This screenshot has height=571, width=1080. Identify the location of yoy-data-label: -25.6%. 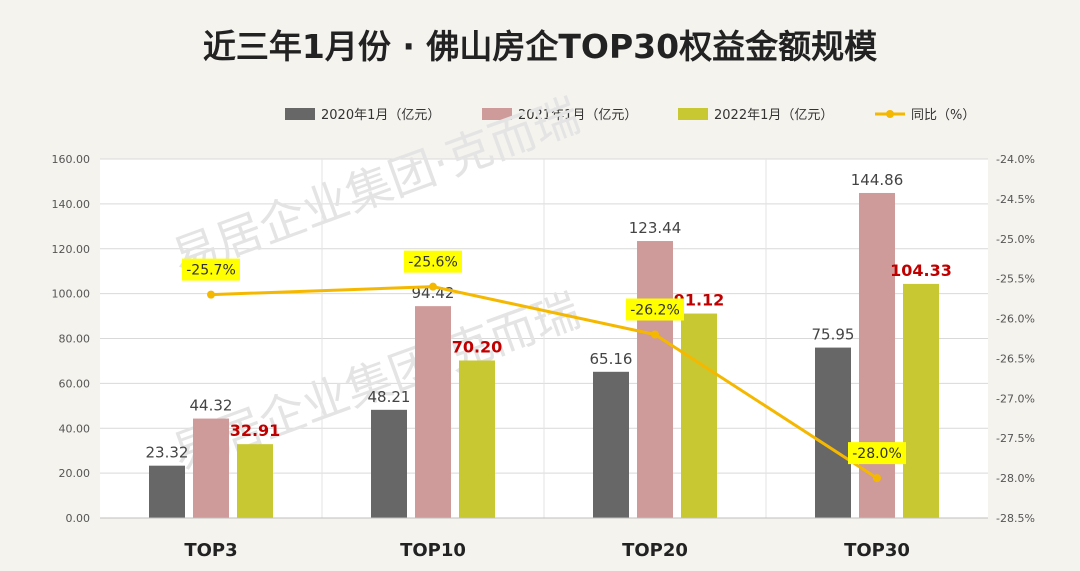
(433, 263).